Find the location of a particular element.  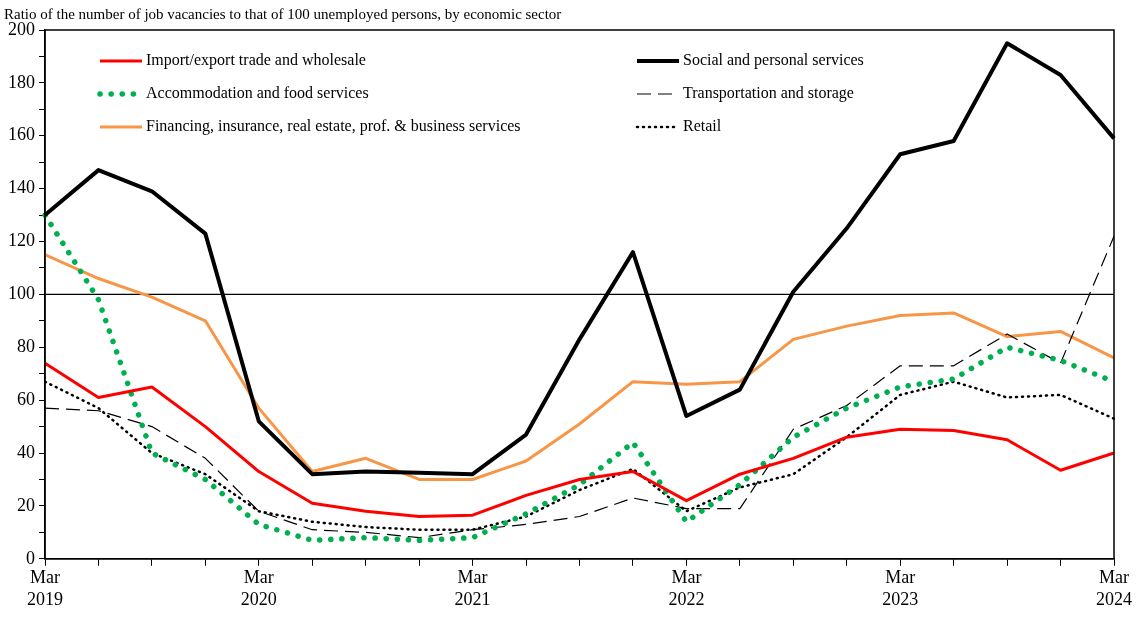

x-tick-label: Mar 2021 is located at coordinates (472, 588).